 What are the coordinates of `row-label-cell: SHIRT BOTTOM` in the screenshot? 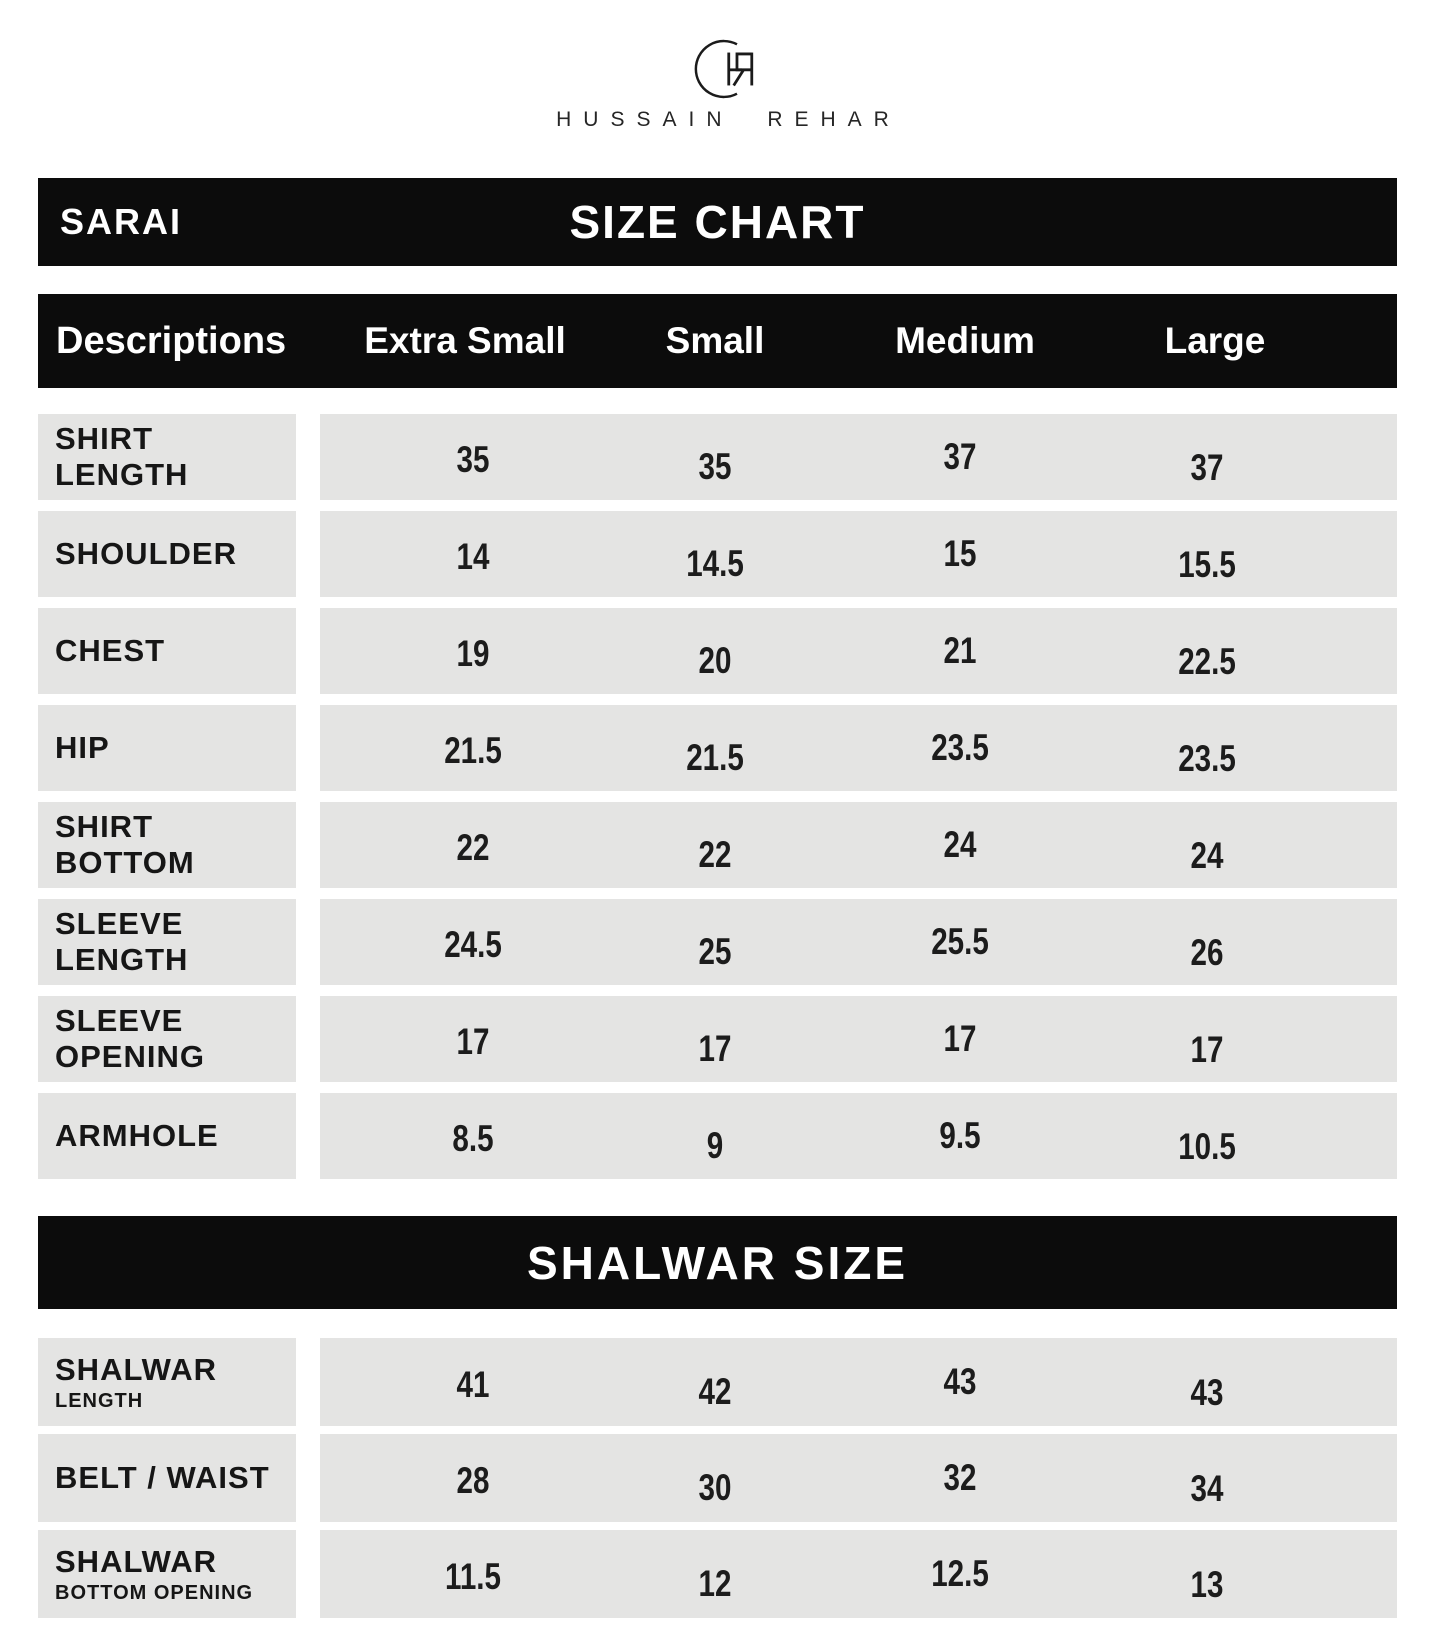 It's located at (167, 845).